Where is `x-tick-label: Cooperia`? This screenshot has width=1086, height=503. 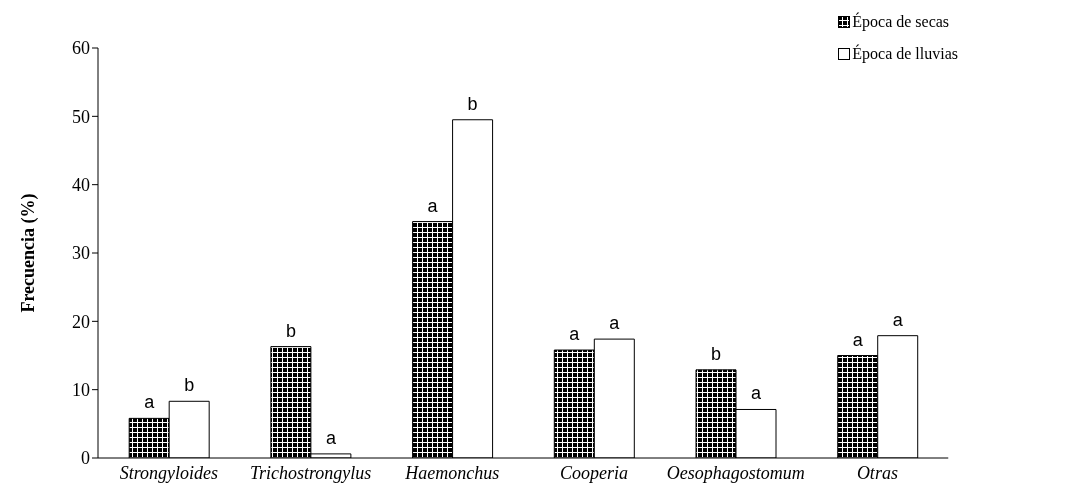
x-tick-label: Cooperia is located at coordinates (593, 472).